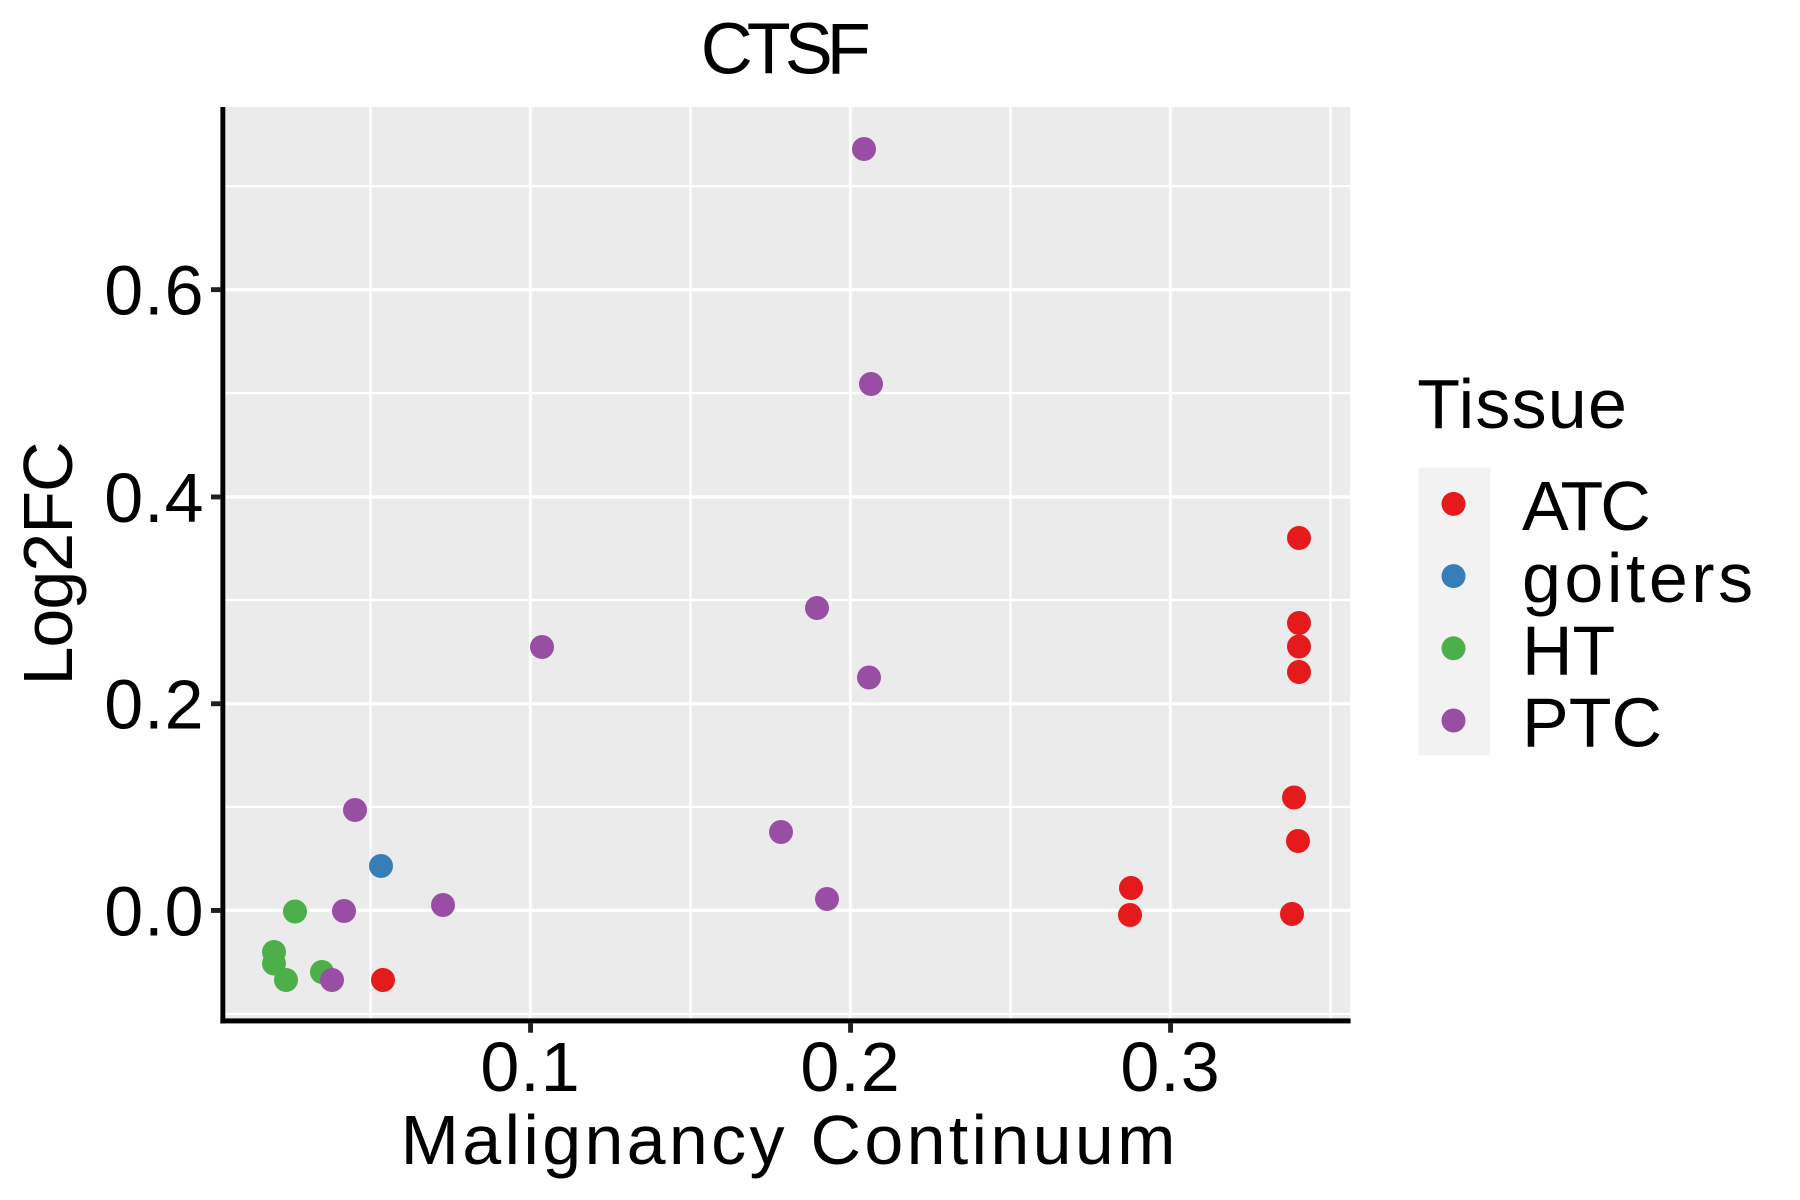 This screenshot has height=1200, width=1800. What do you see at coordinates (154, 911) in the screenshot?
I see `svg-text: 0.0` at bounding box center [154, 911].